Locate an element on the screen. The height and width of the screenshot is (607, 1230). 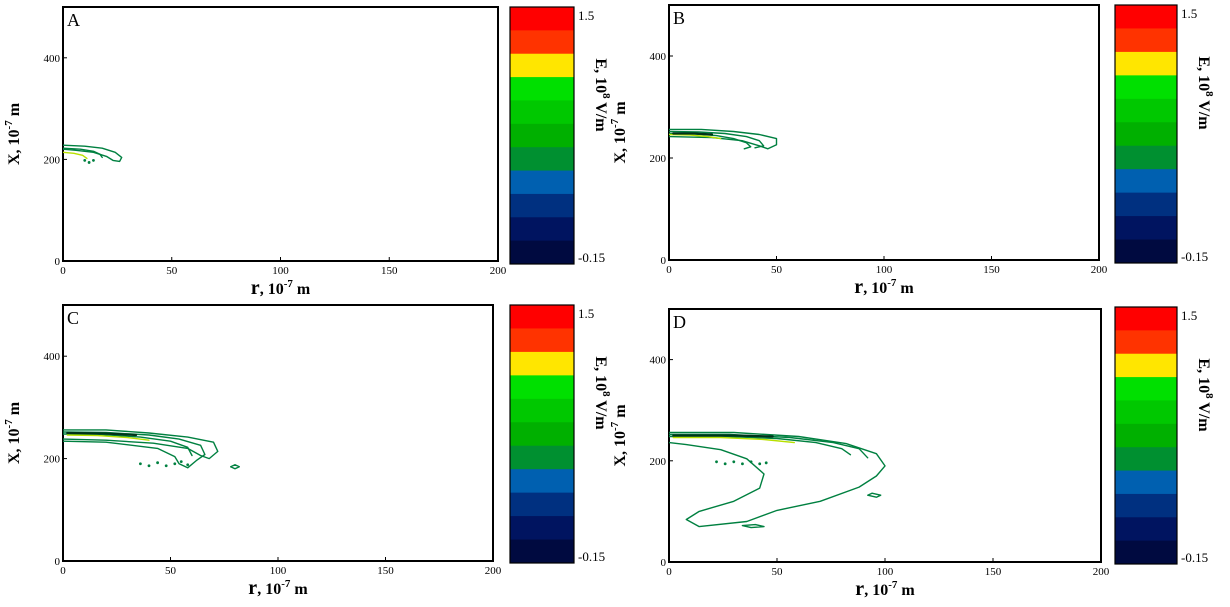
panel-letter: B is located at coordinates (679, 18).